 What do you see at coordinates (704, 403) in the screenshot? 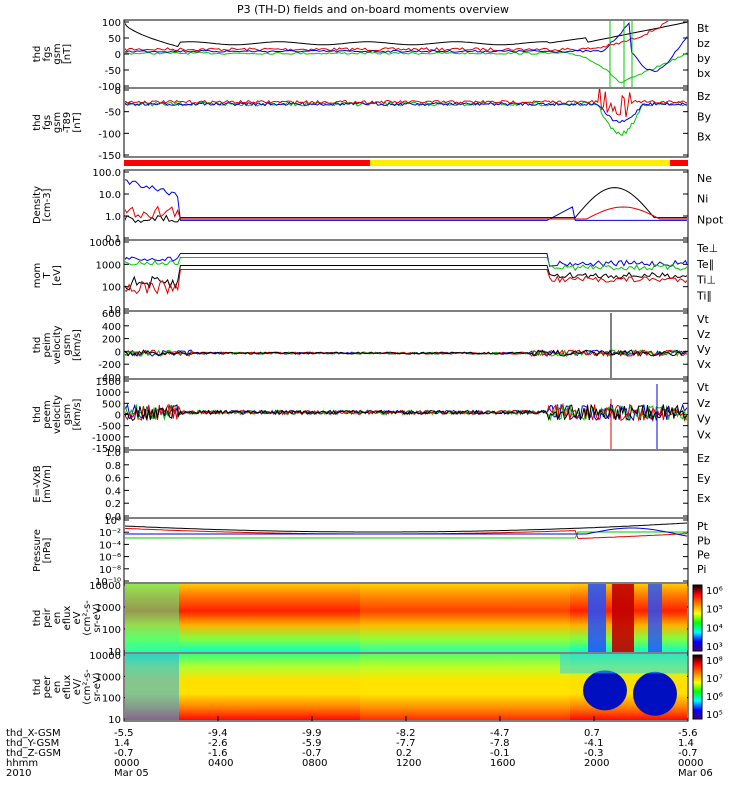
I see `legend-entry: Vz` at bounding box center [704, 403].